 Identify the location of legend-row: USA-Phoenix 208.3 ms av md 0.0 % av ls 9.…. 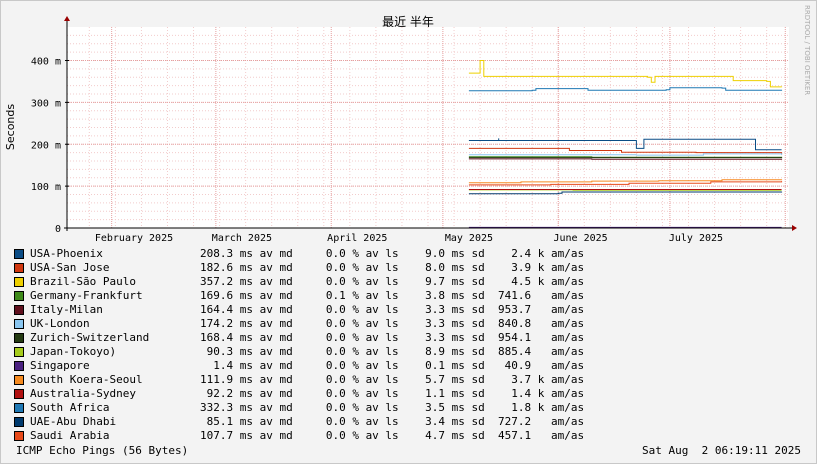
(414, 254).